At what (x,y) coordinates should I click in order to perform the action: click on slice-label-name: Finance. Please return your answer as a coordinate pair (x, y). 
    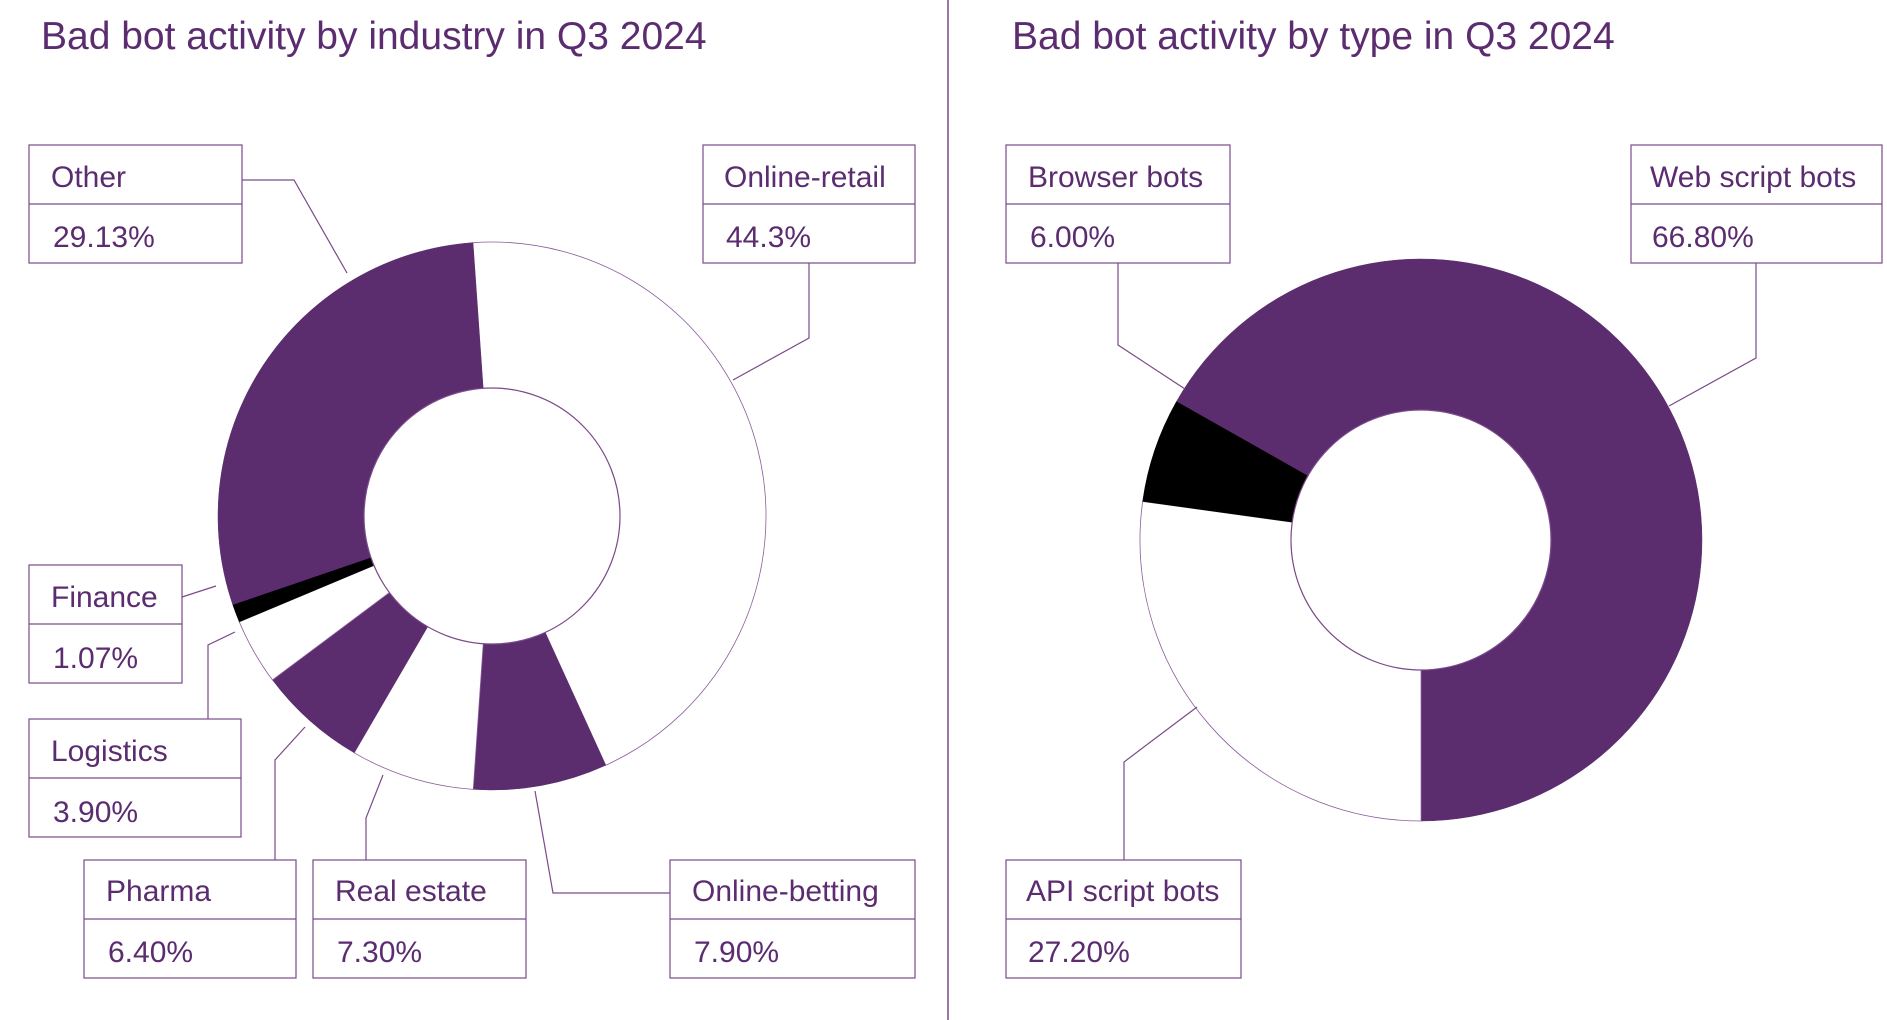
    Looking at the image, I should click on (104, 597).